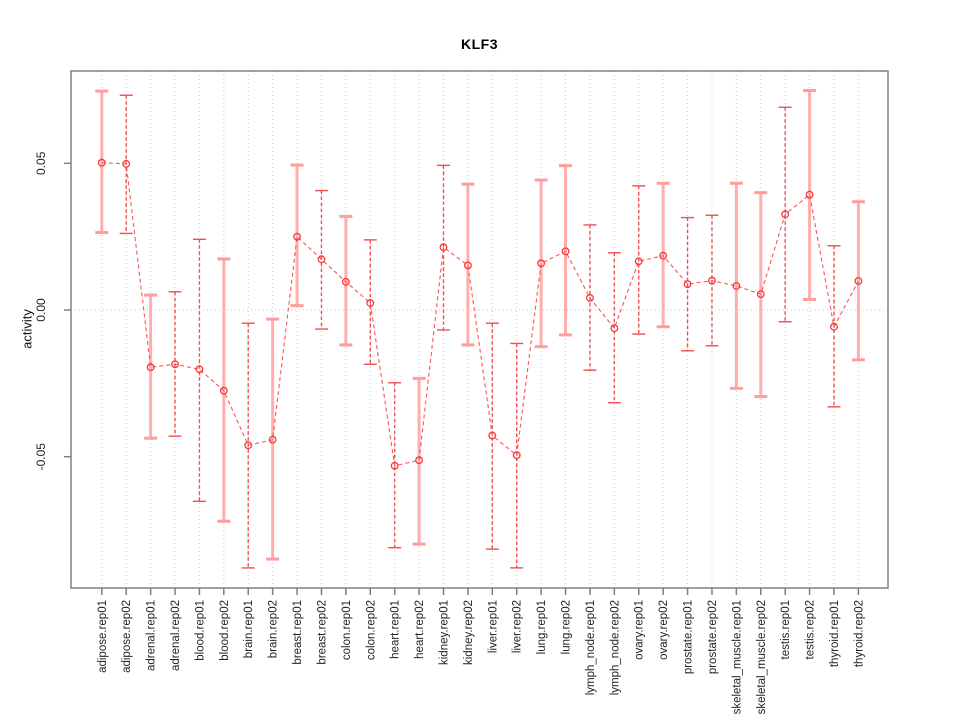 Image resolution: width=960 pixels, height=720 pixels. I want to click on x-tick-label: adrenal.rep01, so click(152, 635).